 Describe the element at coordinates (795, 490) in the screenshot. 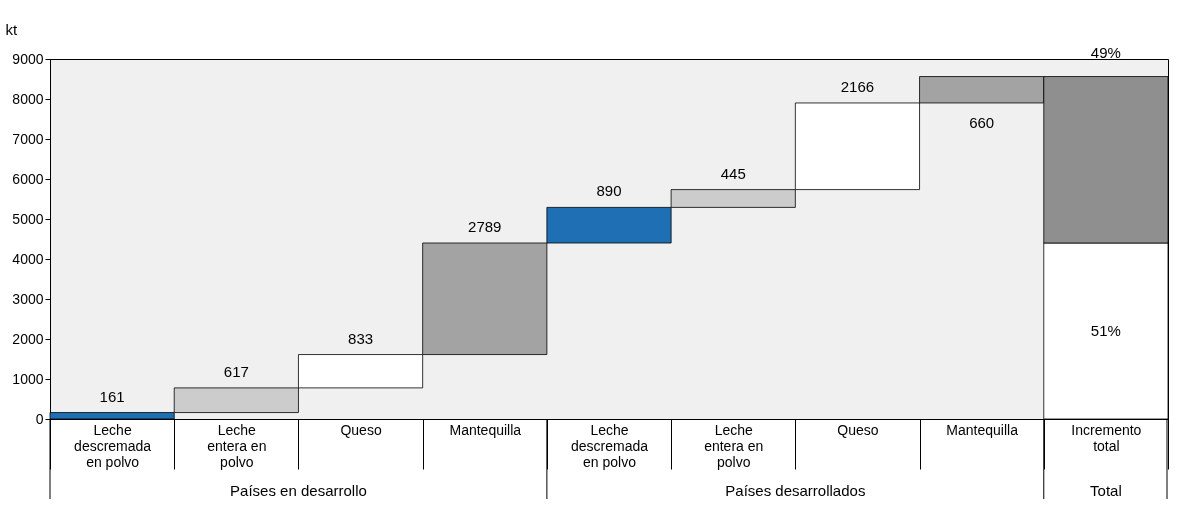

I see `text: Países desarrollados` at that location.